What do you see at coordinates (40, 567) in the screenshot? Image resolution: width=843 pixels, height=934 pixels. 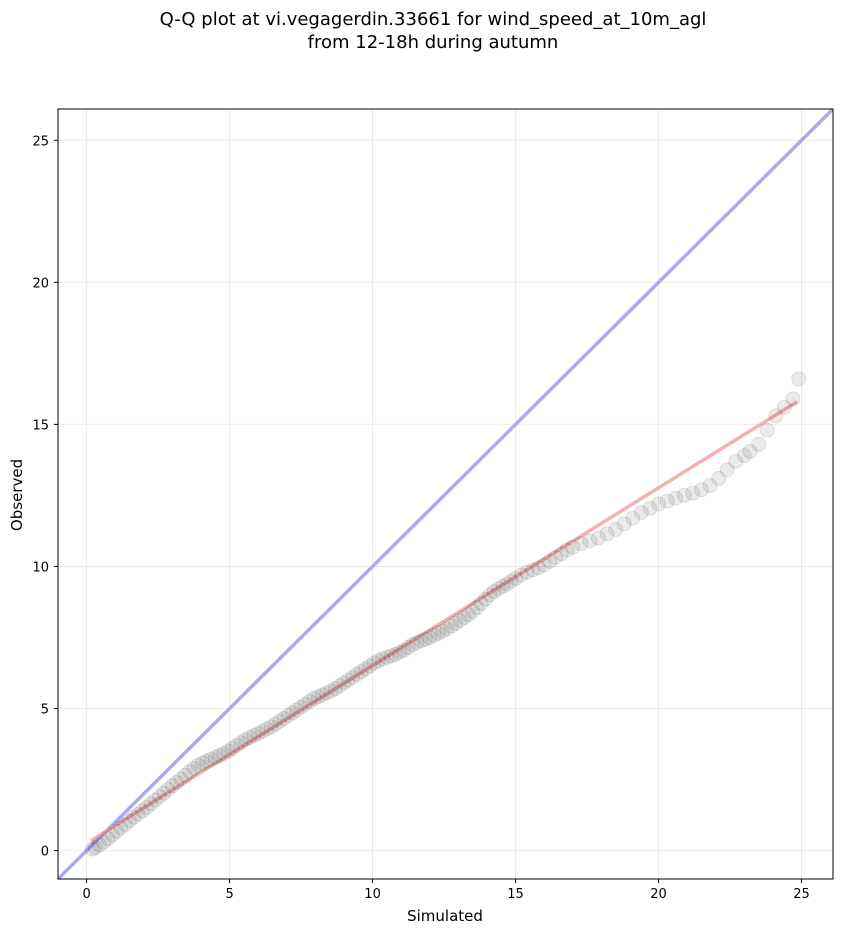 I see `y-tick-label: 10` at bounding box center [40, 567].